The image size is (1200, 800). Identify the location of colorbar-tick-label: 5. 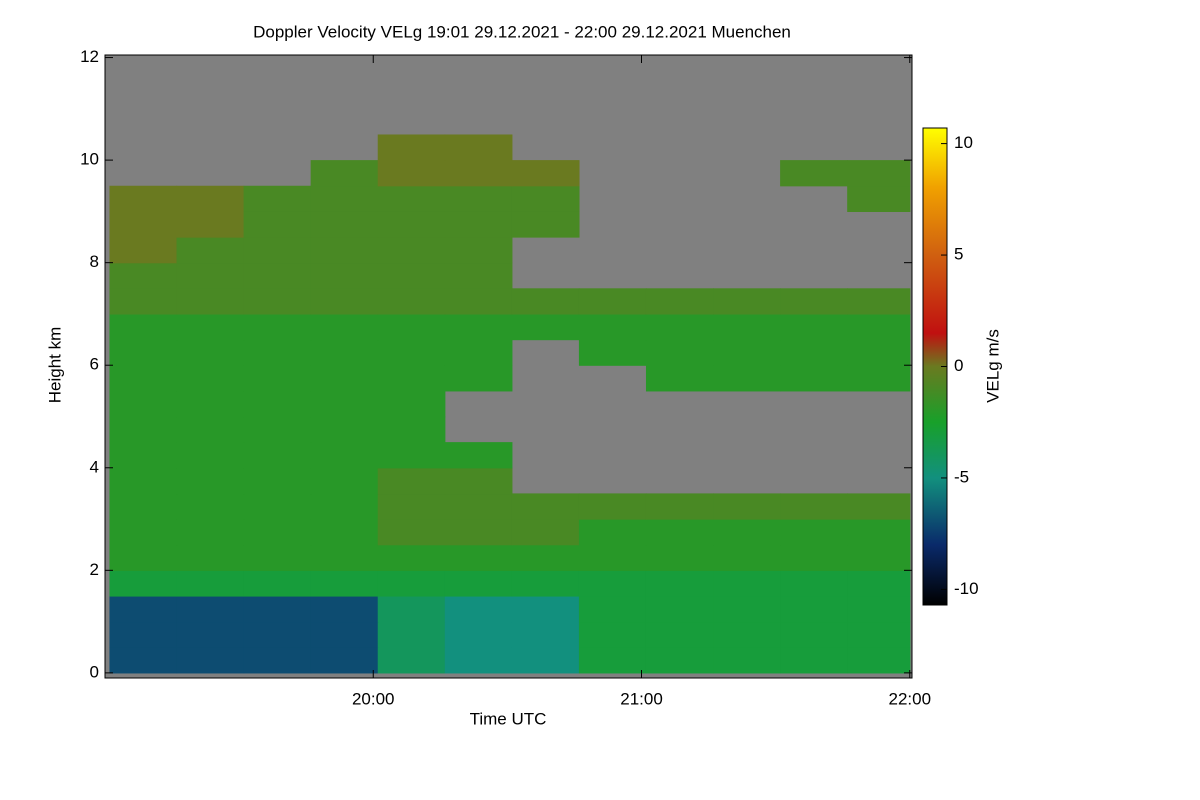
(958, 254).